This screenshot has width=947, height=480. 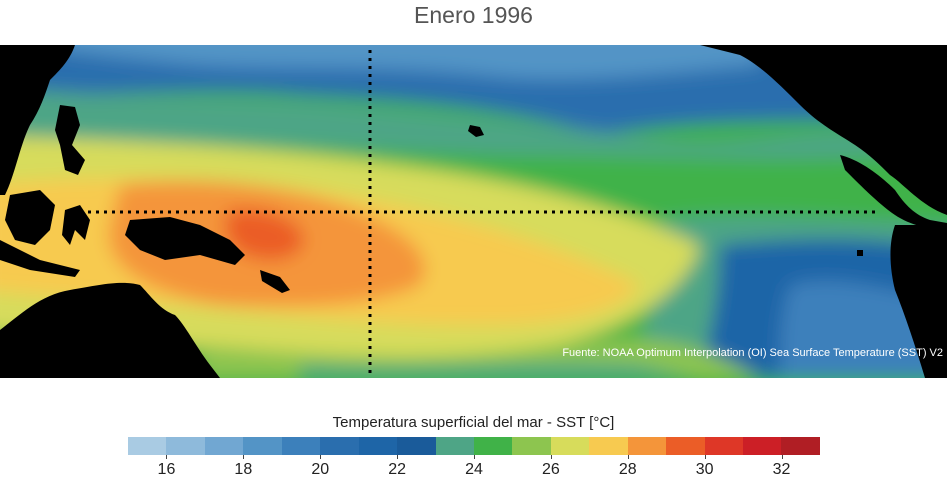 What do you see at coordinates (781, 469) in the screenshot?
I see `colorbar-tick-label: 32` at bounding box center [781, 469].